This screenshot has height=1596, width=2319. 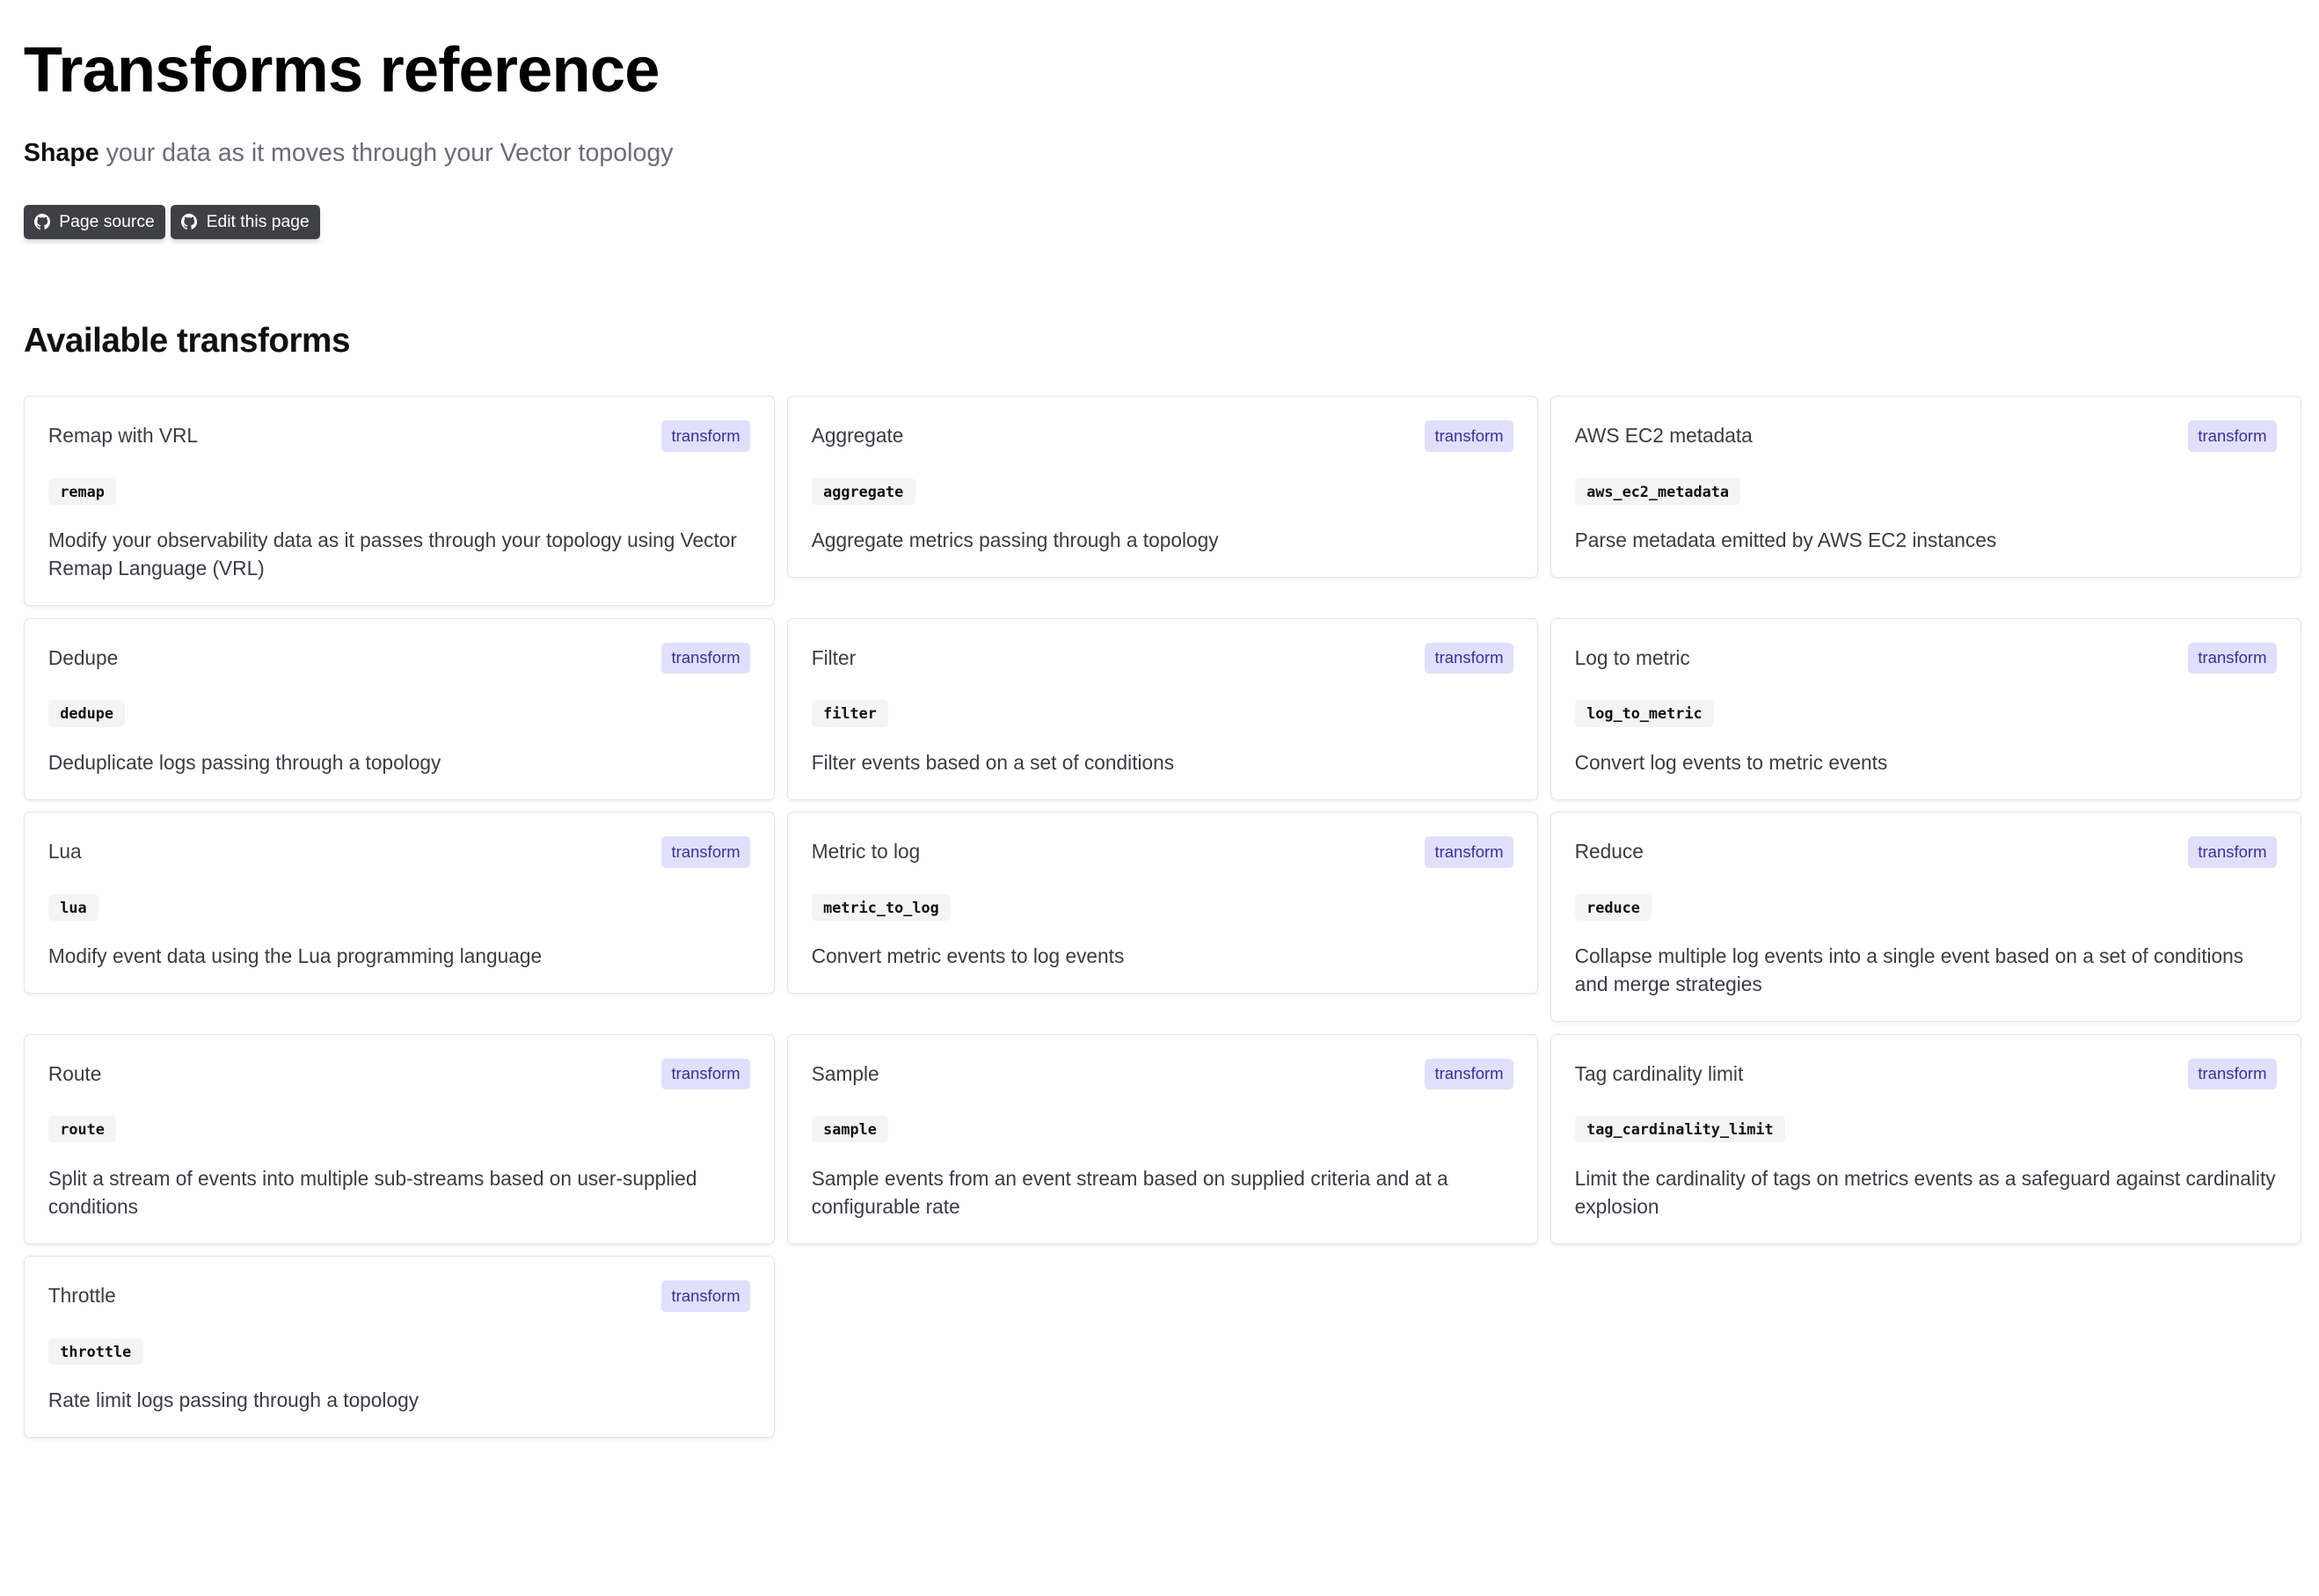 What do you see at coordinates (1162, 852) in the screenshot?
I see `card-header: Metric to log transform` at bounding box center [1162, 852].